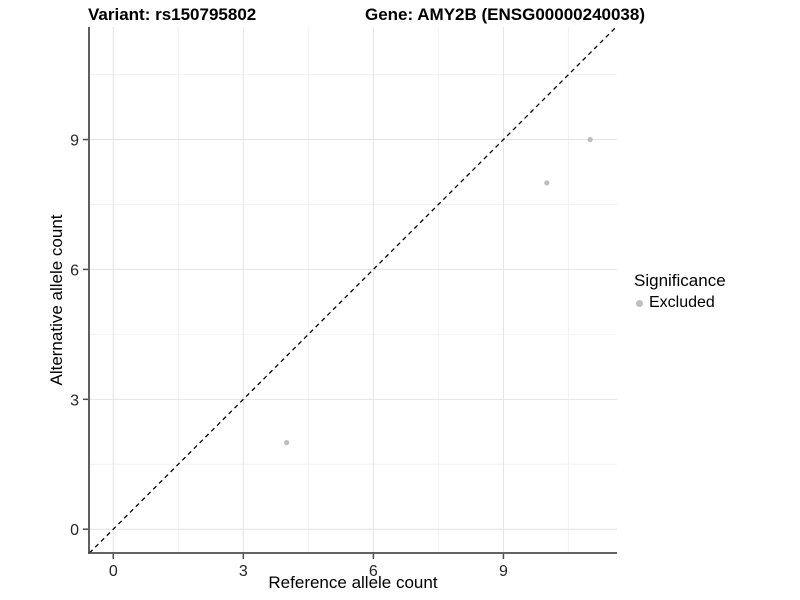  I want to click on legend-item-excluded: Excluded, so click(680, 303).